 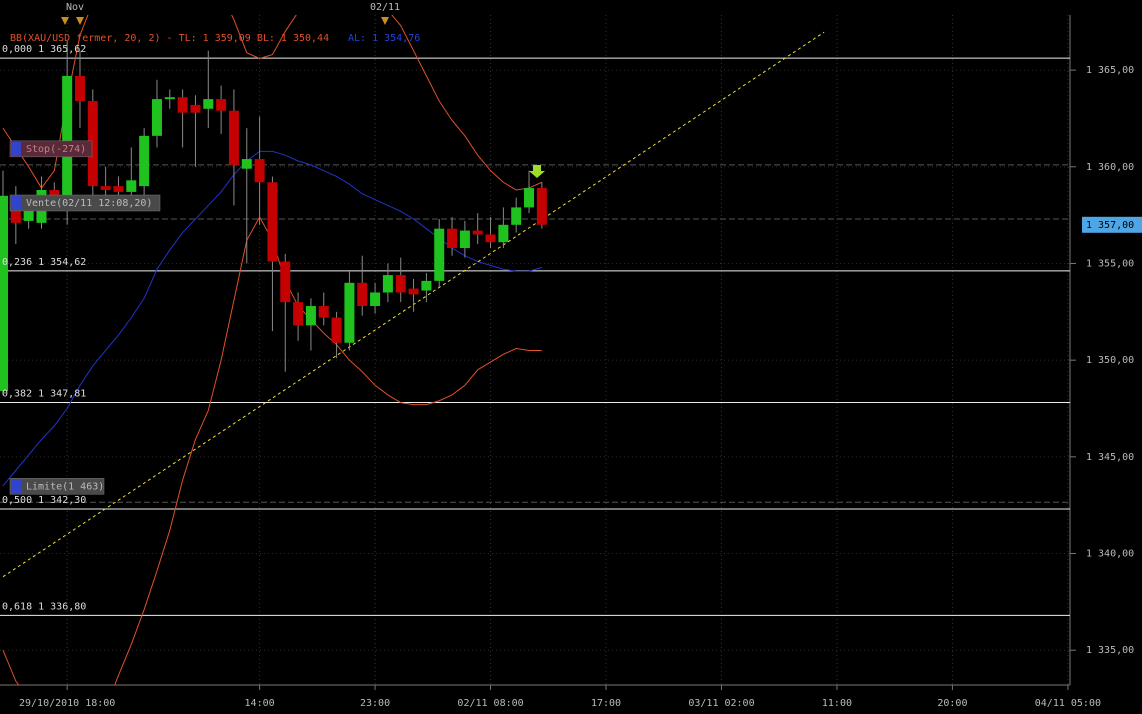 What do you see at coordinates (75, 7) in the screenshot?
I see `top-label: Nov` at bounding box center [75, 7].